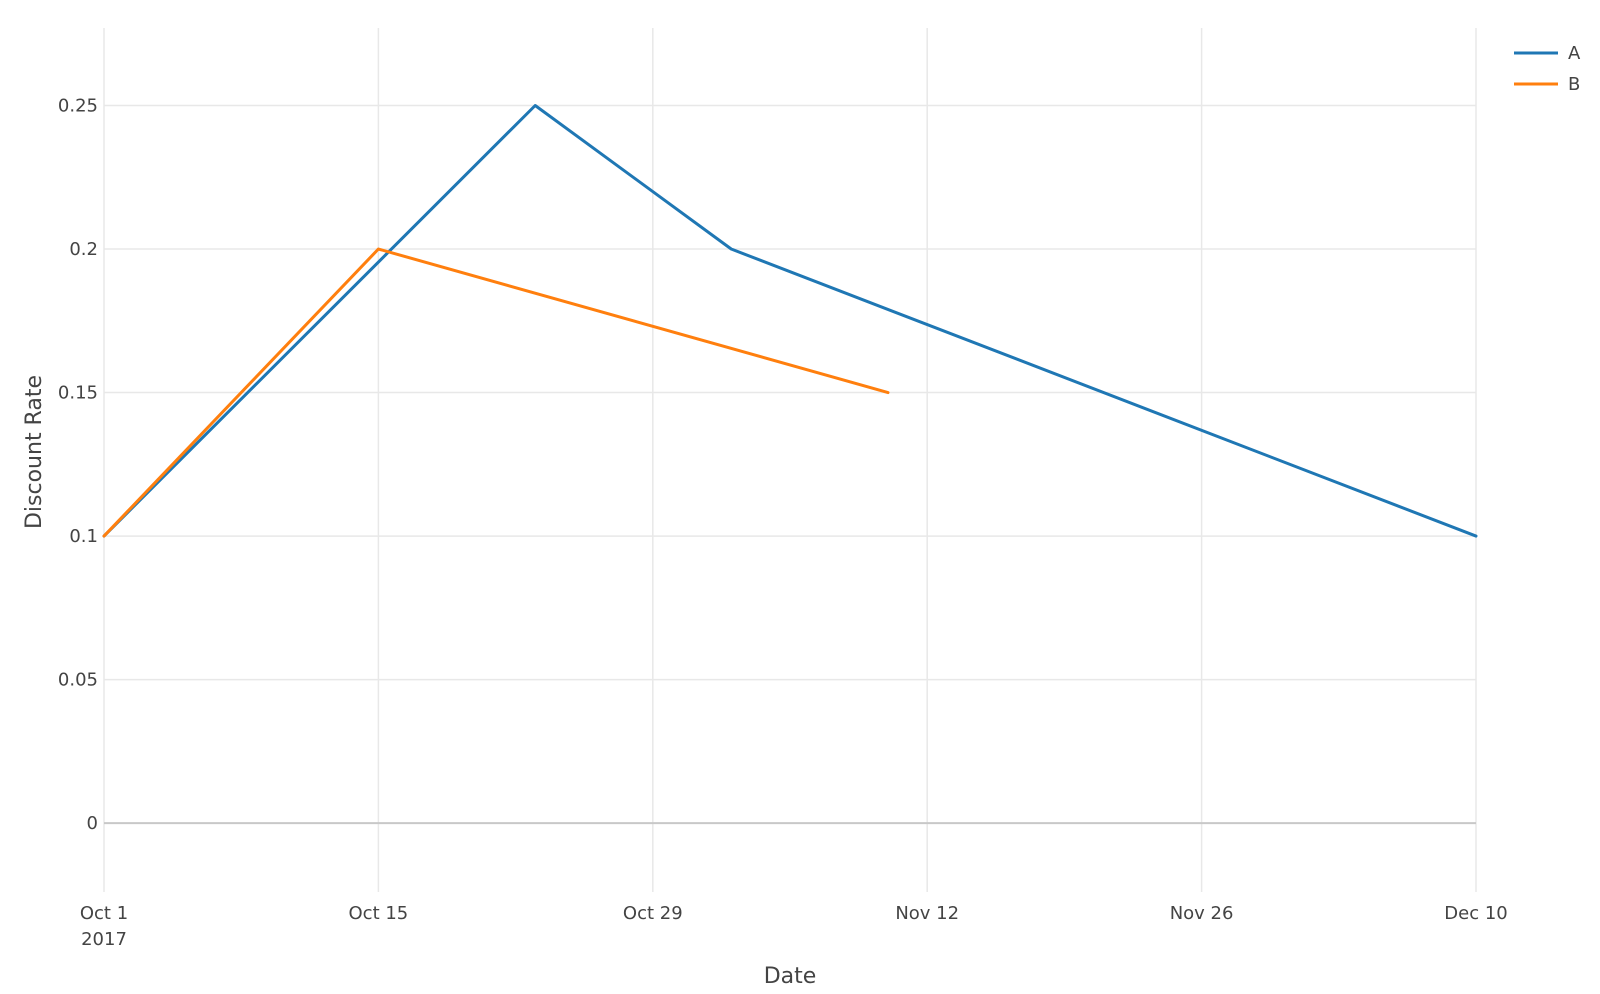 Image resolution: width=1600 pixels, height=994 pixels. Describe the element at coordinates (653, 913) in the screenshot. I see `x-tick-label: Oct 29` at that location.